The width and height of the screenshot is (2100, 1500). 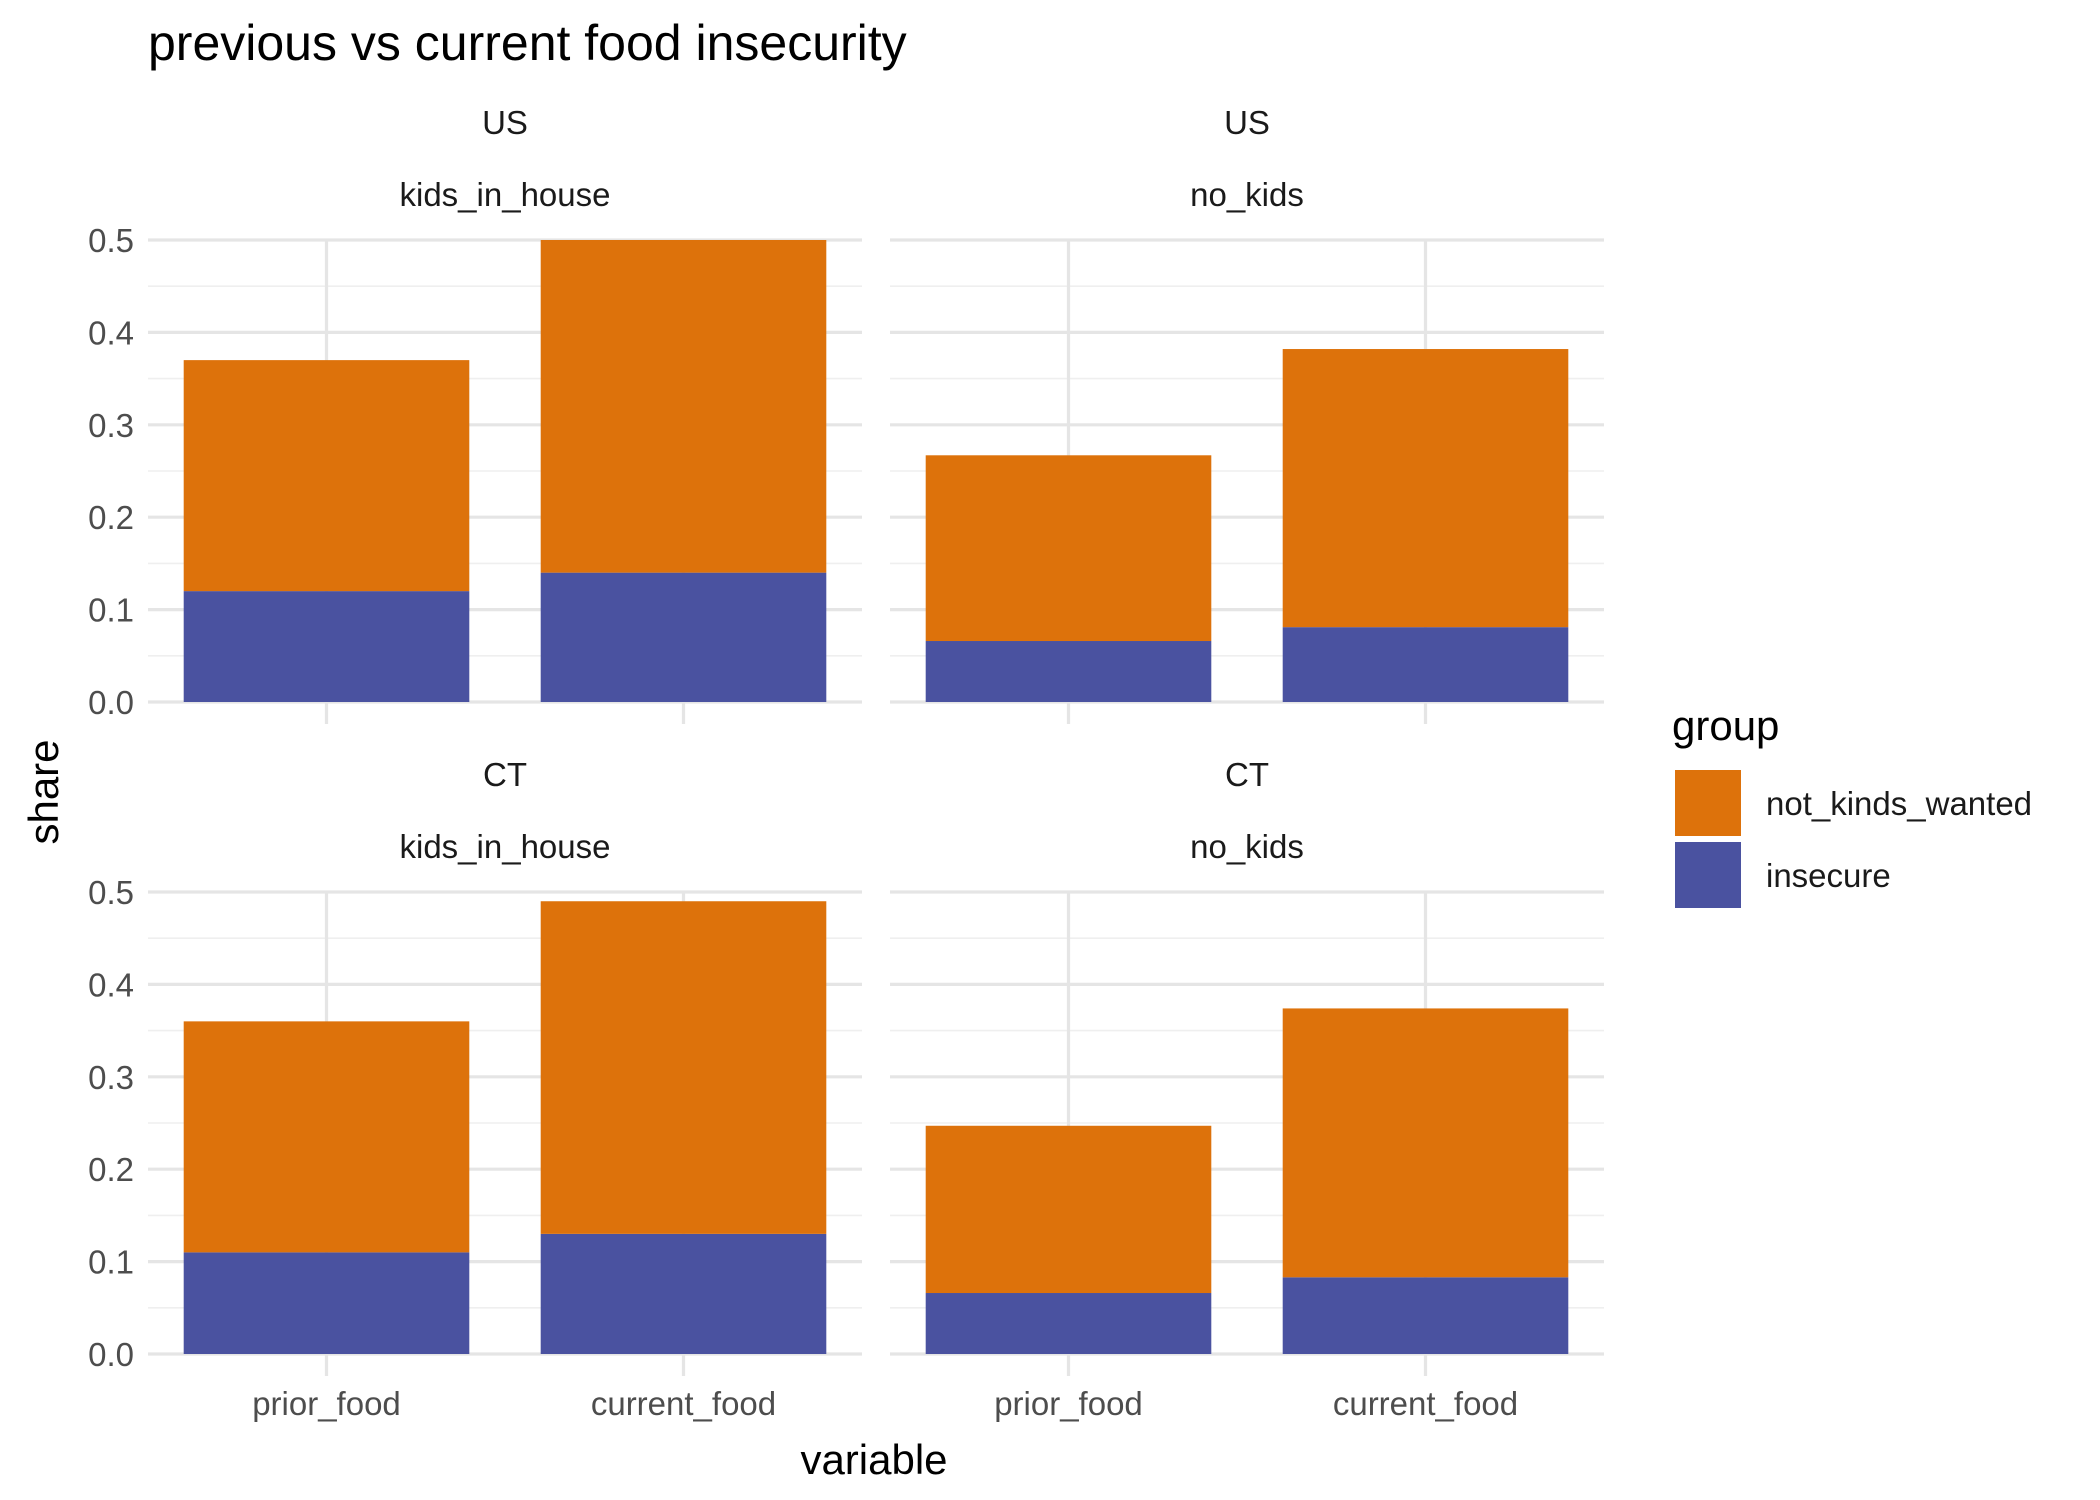 What do you see at coordinates (1899, 803) in the screenshot?
I see `legend-label: not_kinds_wanted` at bounding box center [1899, 803].